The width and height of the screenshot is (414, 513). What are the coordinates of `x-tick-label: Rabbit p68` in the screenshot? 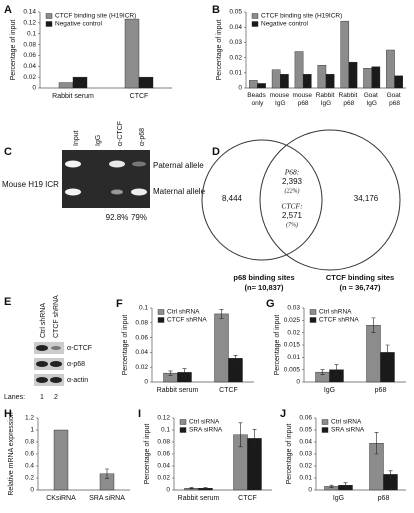 It's located at (349, 99).